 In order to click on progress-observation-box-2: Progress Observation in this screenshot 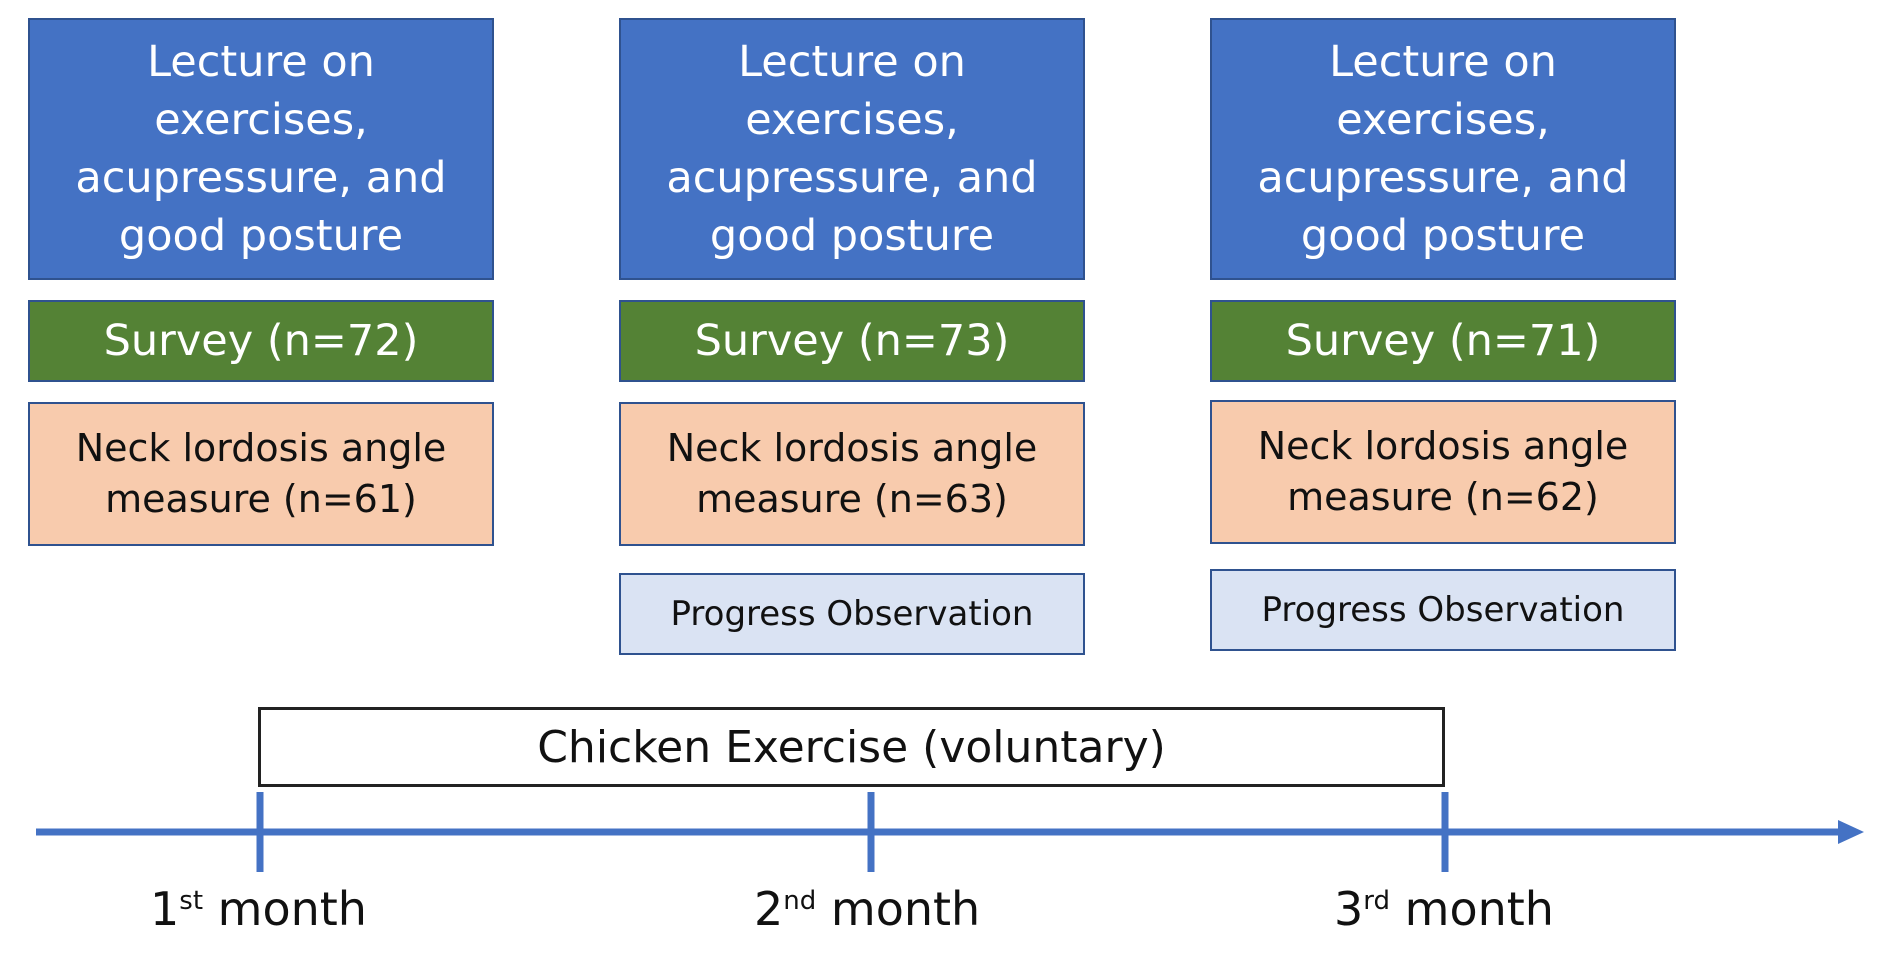, I will do `click(852, 614)`.